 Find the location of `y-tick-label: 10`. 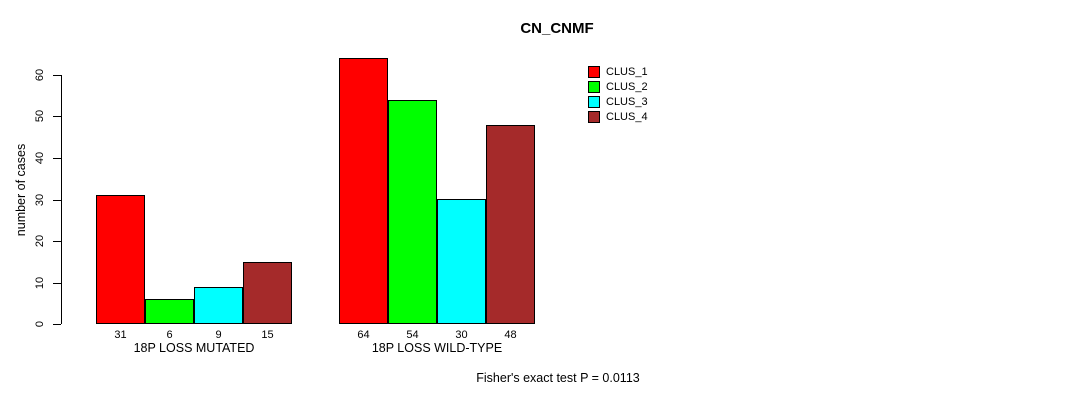

y-tick-label: 10 is located at coordinates (40, 283).